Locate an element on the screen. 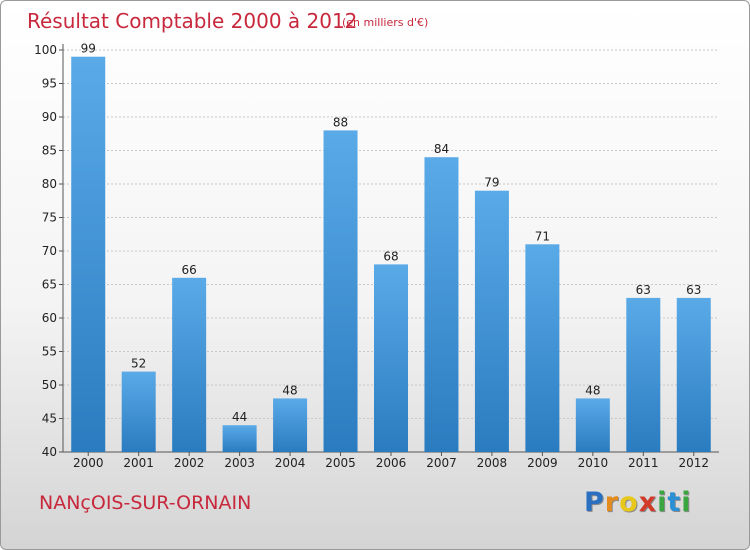  y-tick-label: 55 is located at coordinates (49, 352).